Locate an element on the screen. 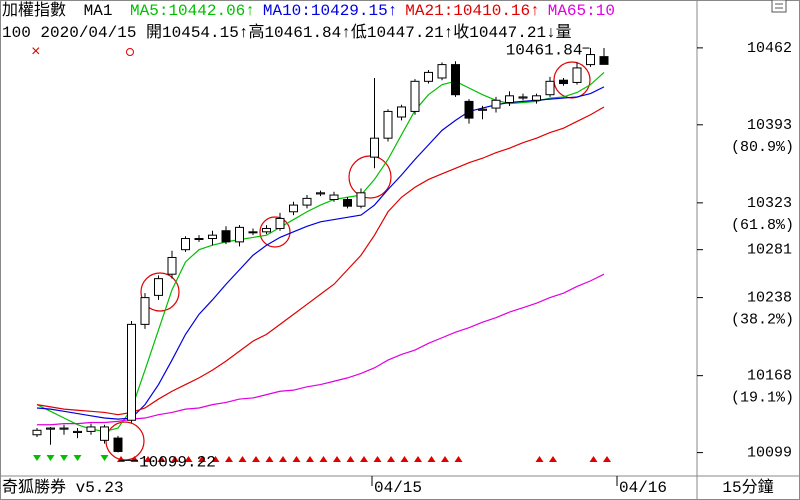 Image resolution: width=800 pixels, height=500 pixels. y-tick-label: 10462 is located at coordinates (769, 48).